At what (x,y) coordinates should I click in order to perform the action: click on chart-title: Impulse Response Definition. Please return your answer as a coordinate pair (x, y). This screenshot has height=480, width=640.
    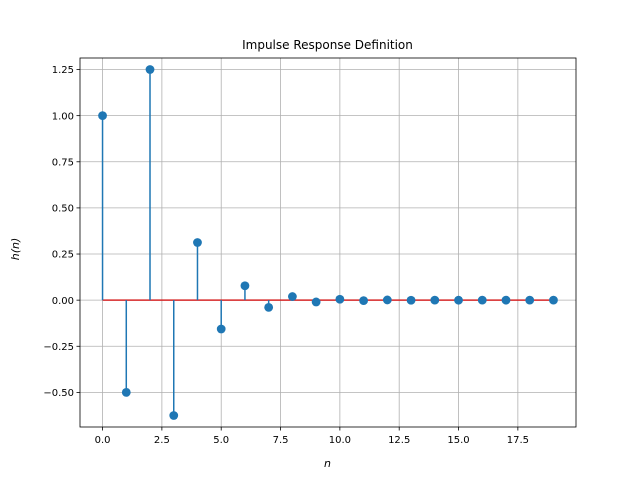
    Looking at the image, I should click on (327, 45).